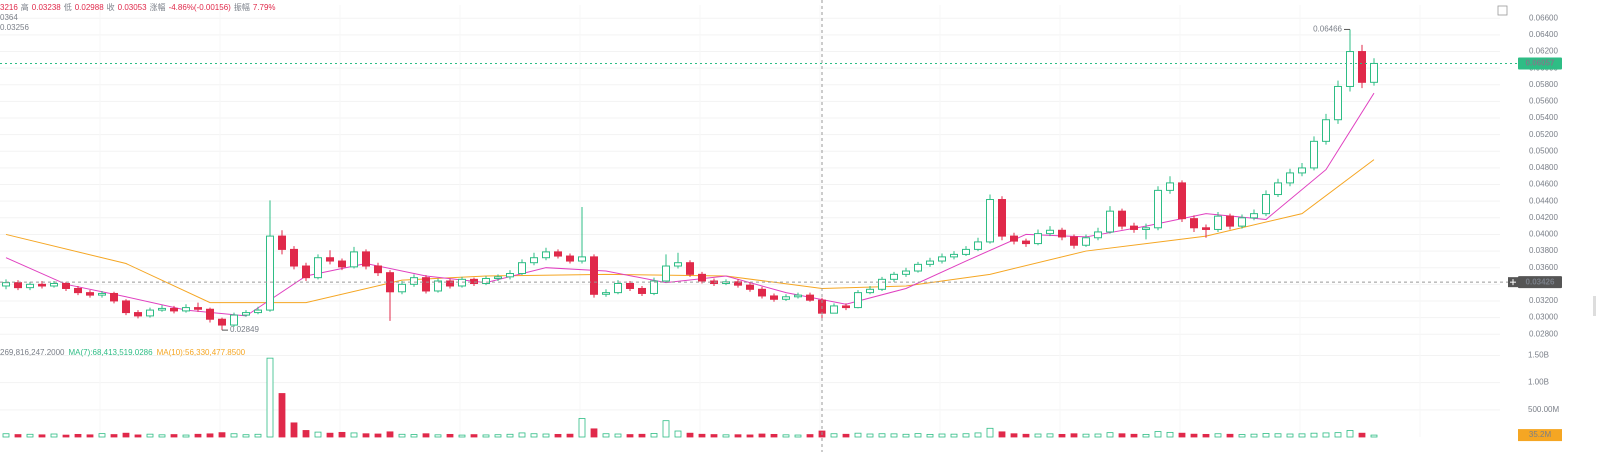 The image size is (1600, 452). I want to click on y-tick-label: 0.05400, so click(1543, 117).